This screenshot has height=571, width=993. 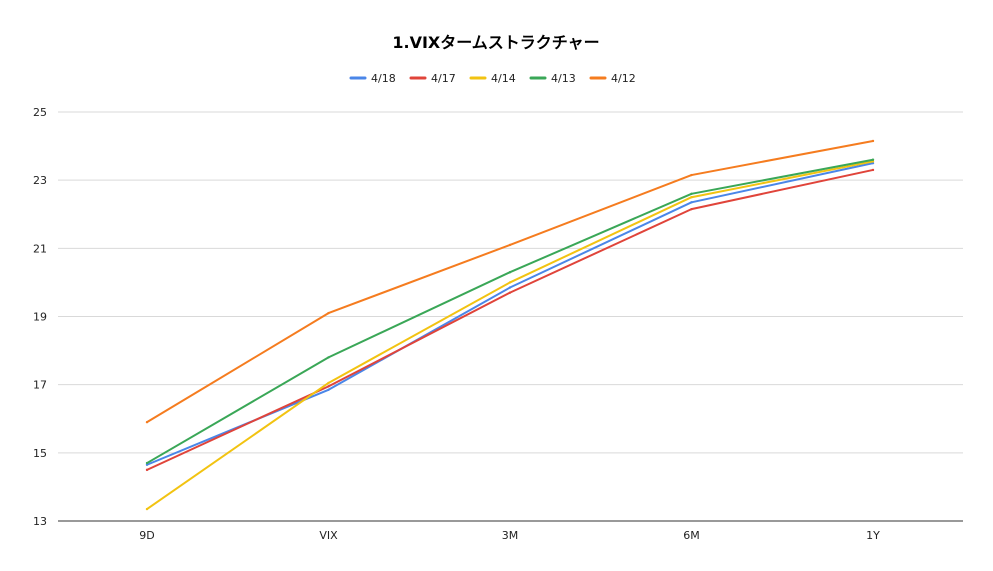 I want to click on legend-label: 4/13, so click(x=563, y=78).